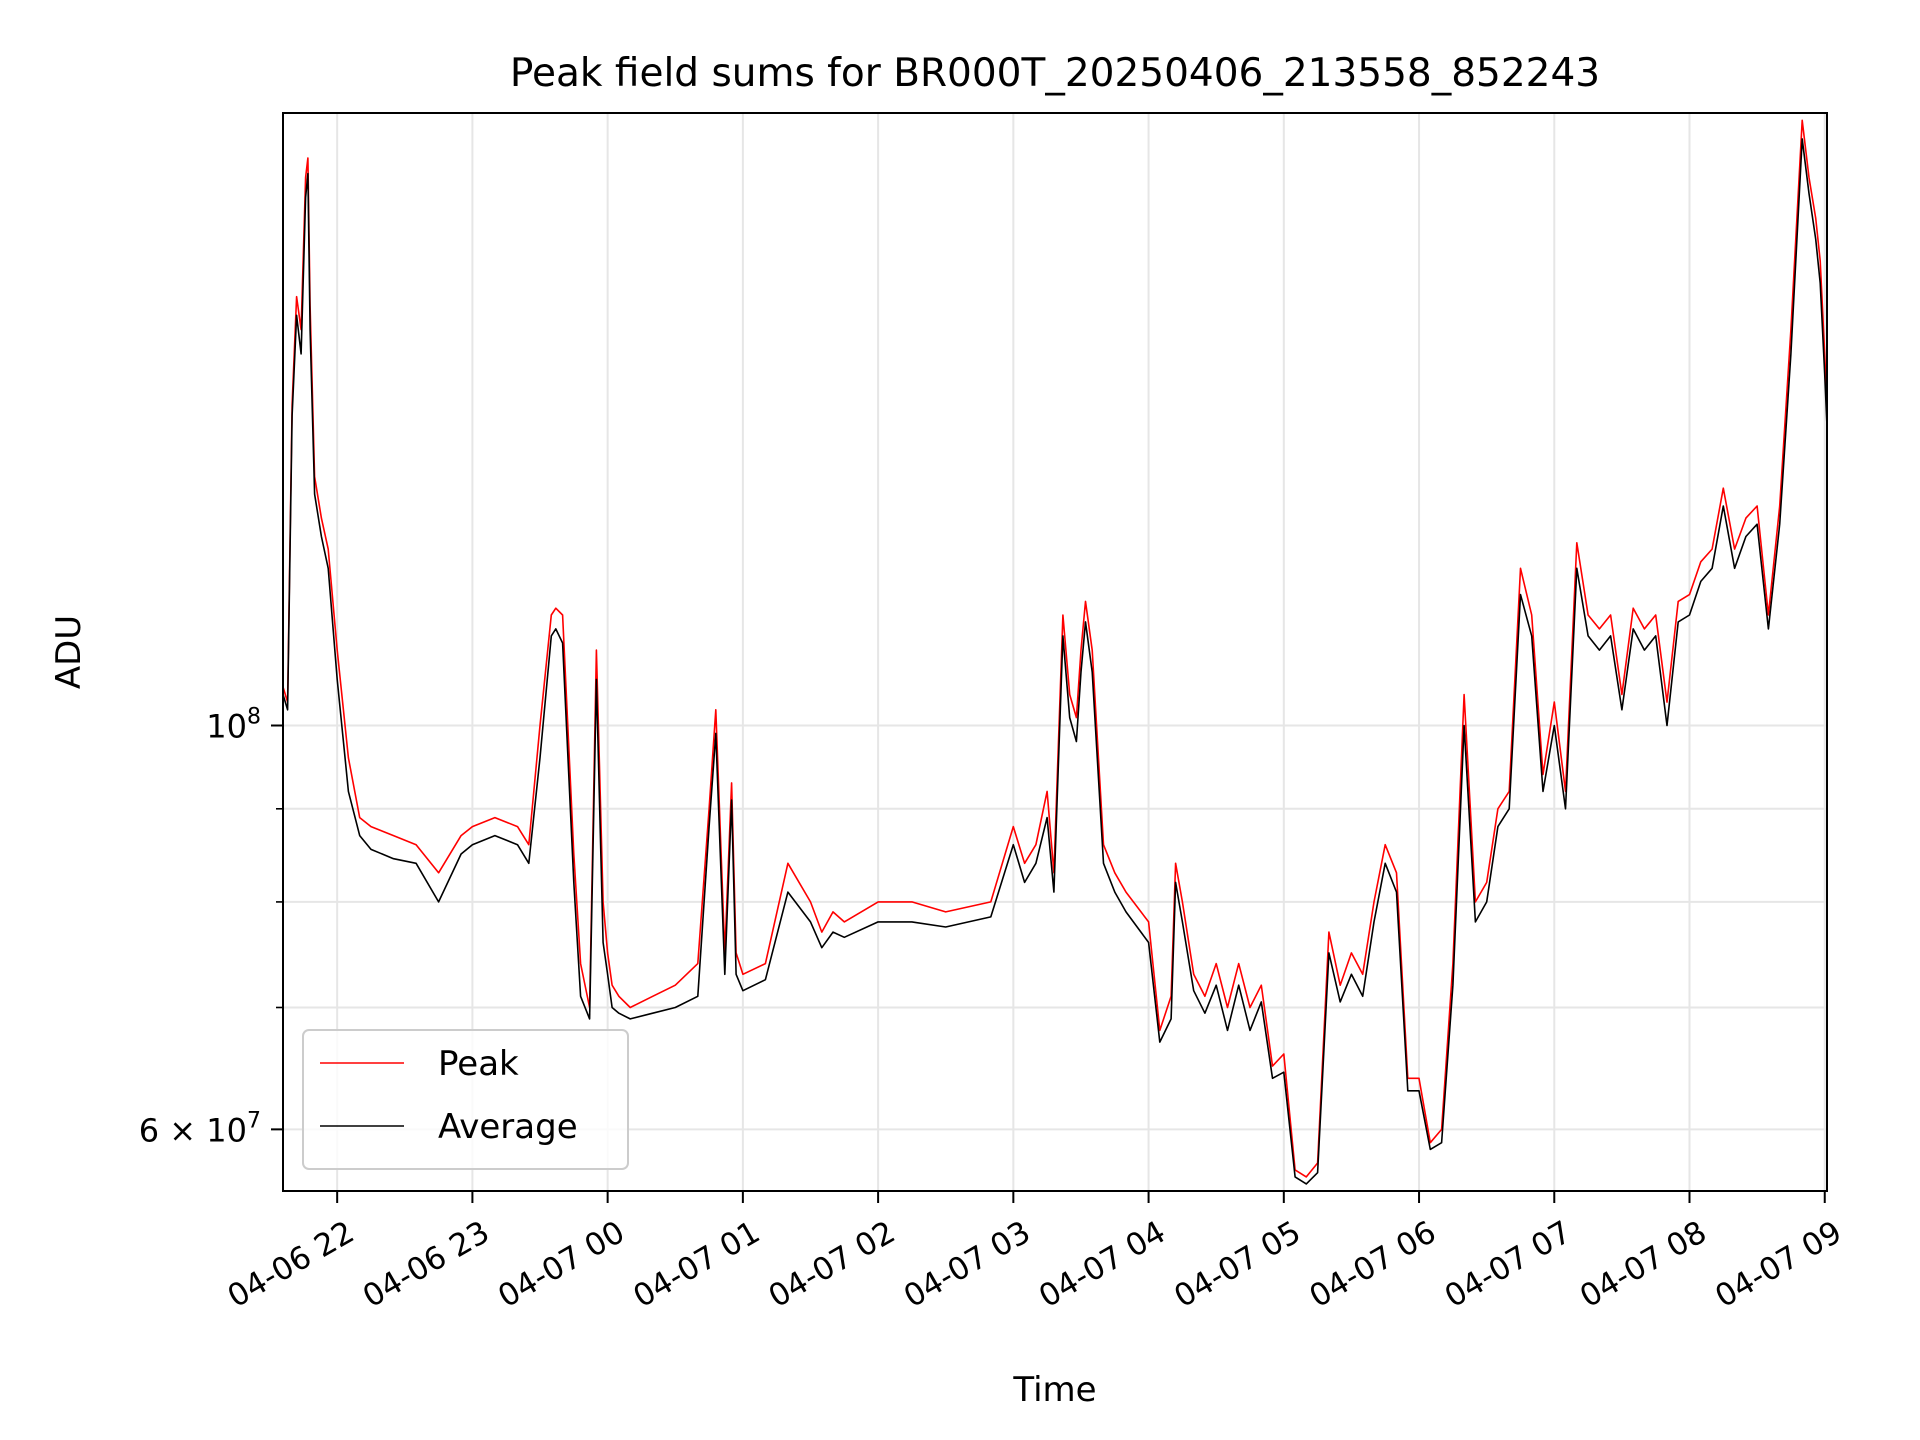 The width and height of the screenshot is (1920, 1440). What do you see at coordinates (233, 725) in the screenshot?
I see `y-tick-label: 108` at bounding box center [233, 725].